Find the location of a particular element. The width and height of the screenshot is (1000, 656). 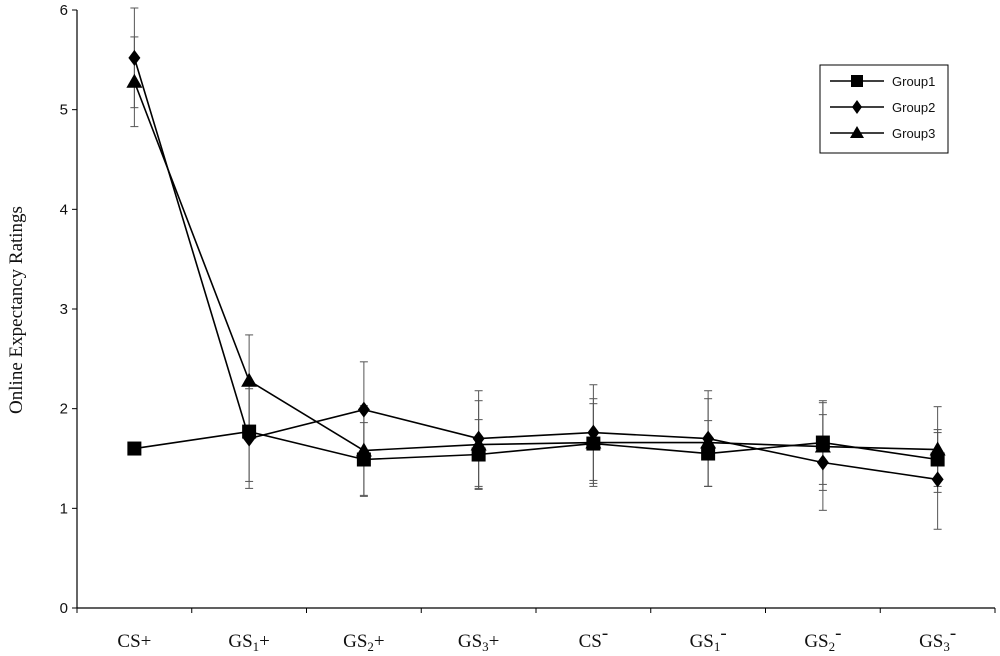

legend-box is located at coordinates (884, 109).